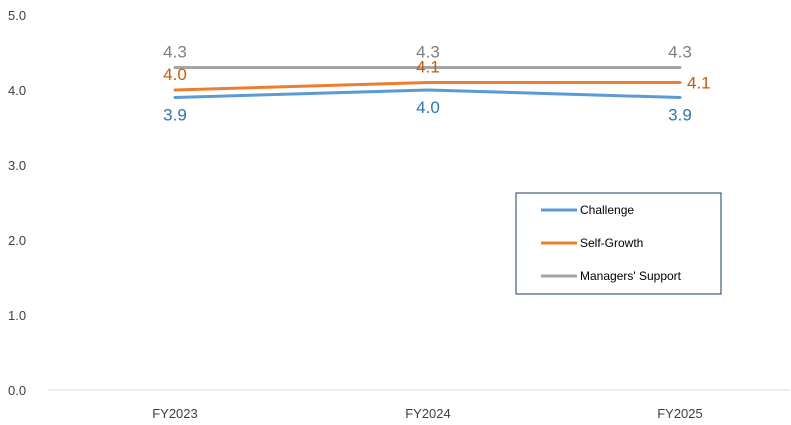 Image resolution: width=791 pixels, height=425 pixels. I want to click on y-tick-label: 2.0, so click(17, 240).